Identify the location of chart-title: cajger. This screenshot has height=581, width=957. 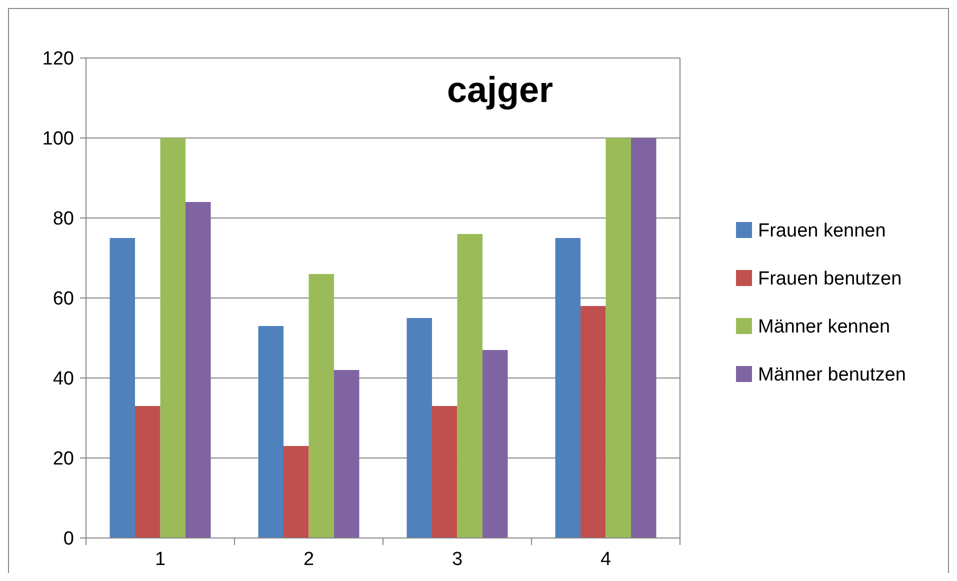
(500, 89).